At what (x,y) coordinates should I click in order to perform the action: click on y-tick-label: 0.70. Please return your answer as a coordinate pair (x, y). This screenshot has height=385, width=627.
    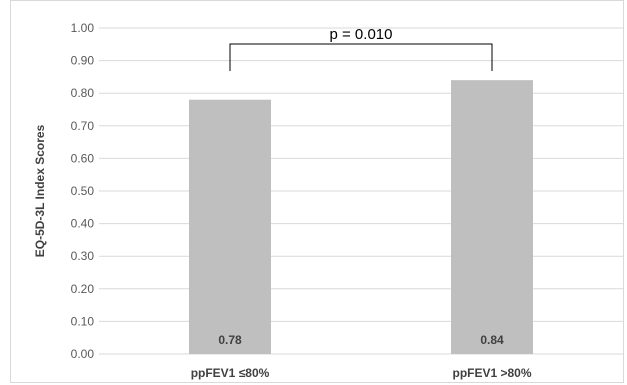
    Looking at the image, I should click on (83, 126).